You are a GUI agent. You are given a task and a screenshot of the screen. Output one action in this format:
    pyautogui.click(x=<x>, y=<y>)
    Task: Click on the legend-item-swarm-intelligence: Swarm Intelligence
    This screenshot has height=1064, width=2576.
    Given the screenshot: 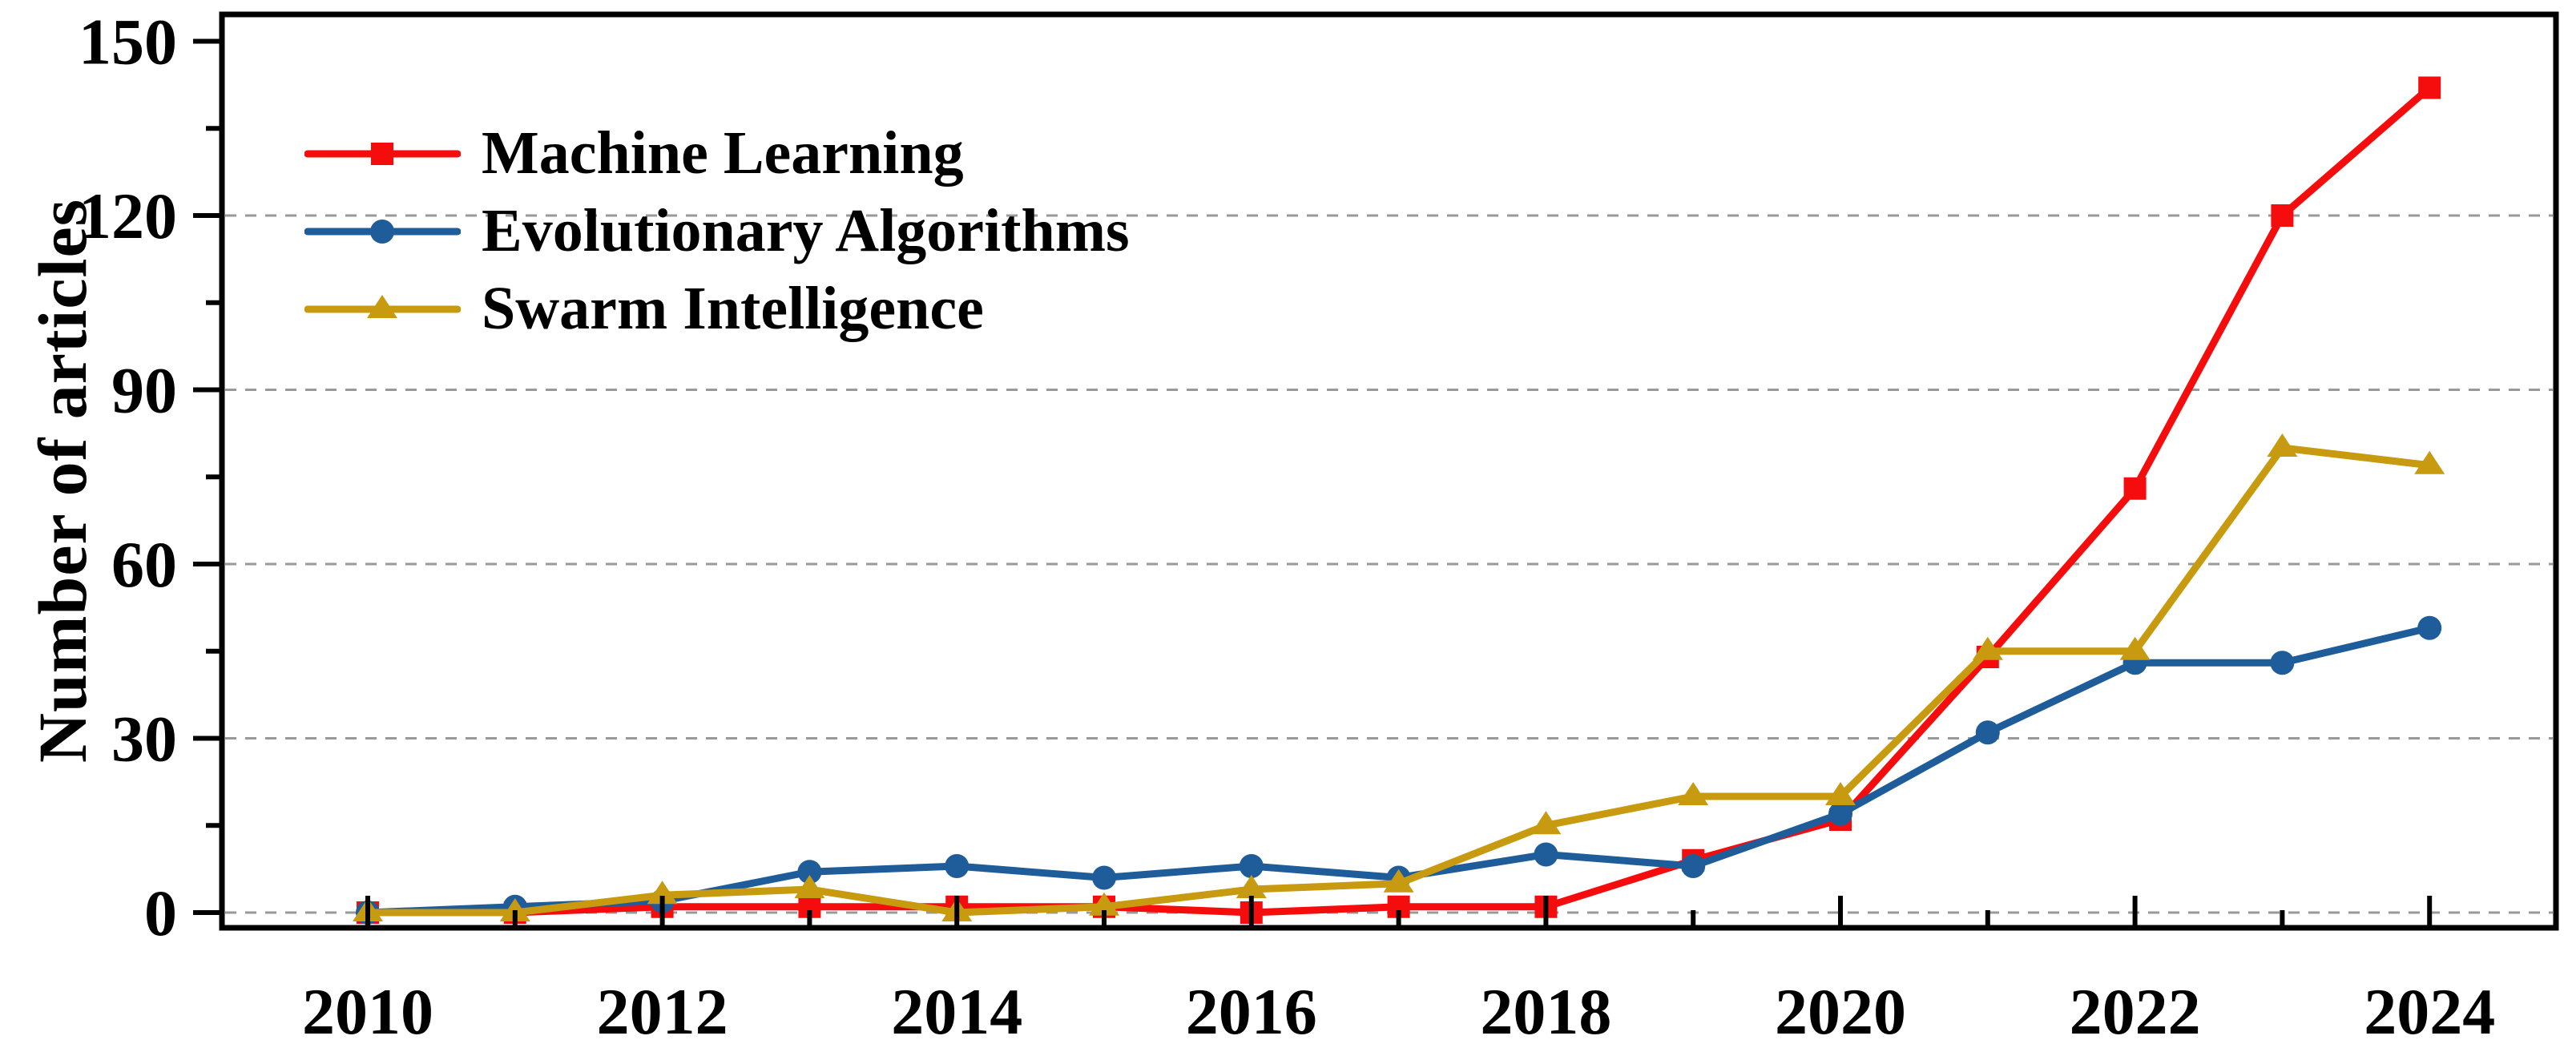 What is the action you would take?
    pyautogui.click(x=717, y=309)
    